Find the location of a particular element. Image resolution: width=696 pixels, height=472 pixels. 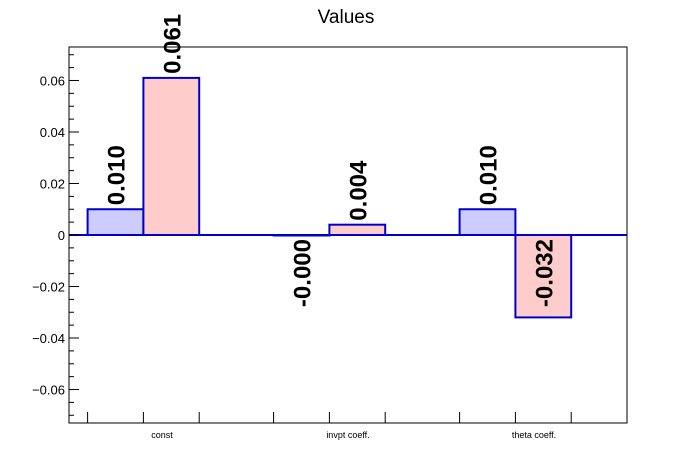

value-label: 0.004 is located at coordinates (358, 190).